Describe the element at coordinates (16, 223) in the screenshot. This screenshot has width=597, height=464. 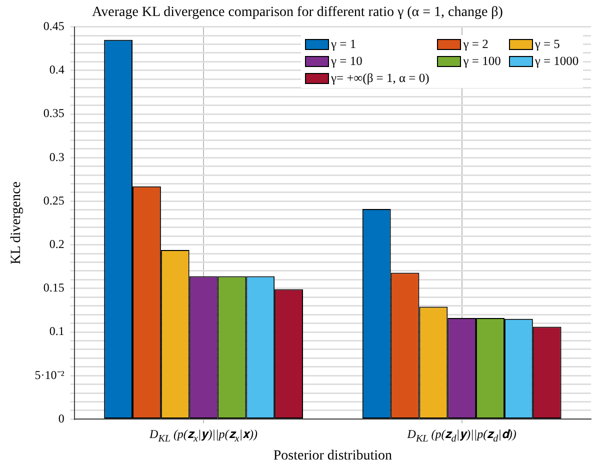
I see `y-axis-title: KL divergence` at that location.